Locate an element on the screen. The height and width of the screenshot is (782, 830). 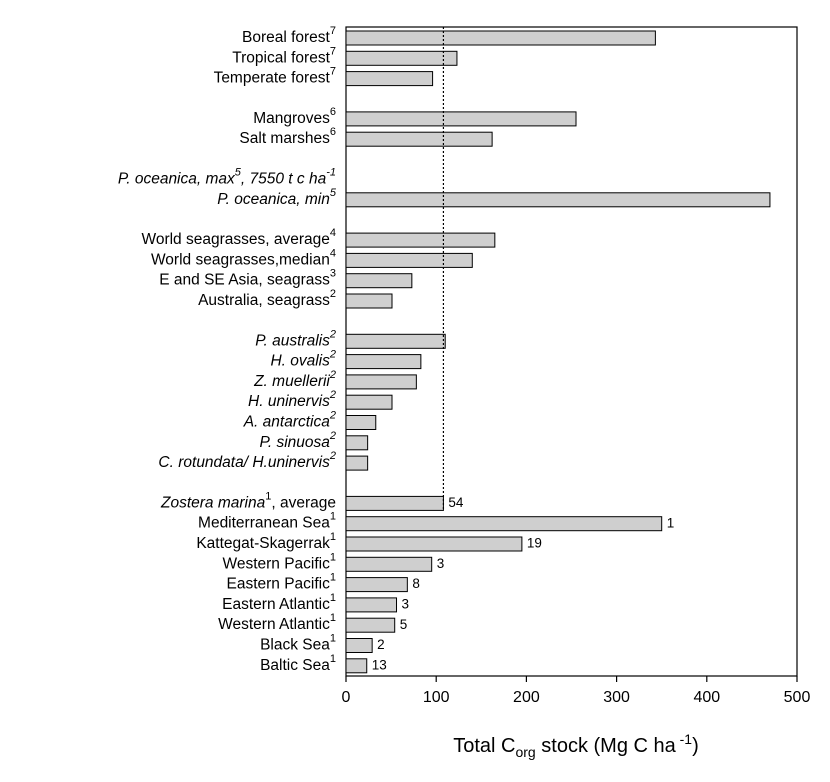
label-a-antarctica: A. antarctica2 is located at coordinates (289, 419).